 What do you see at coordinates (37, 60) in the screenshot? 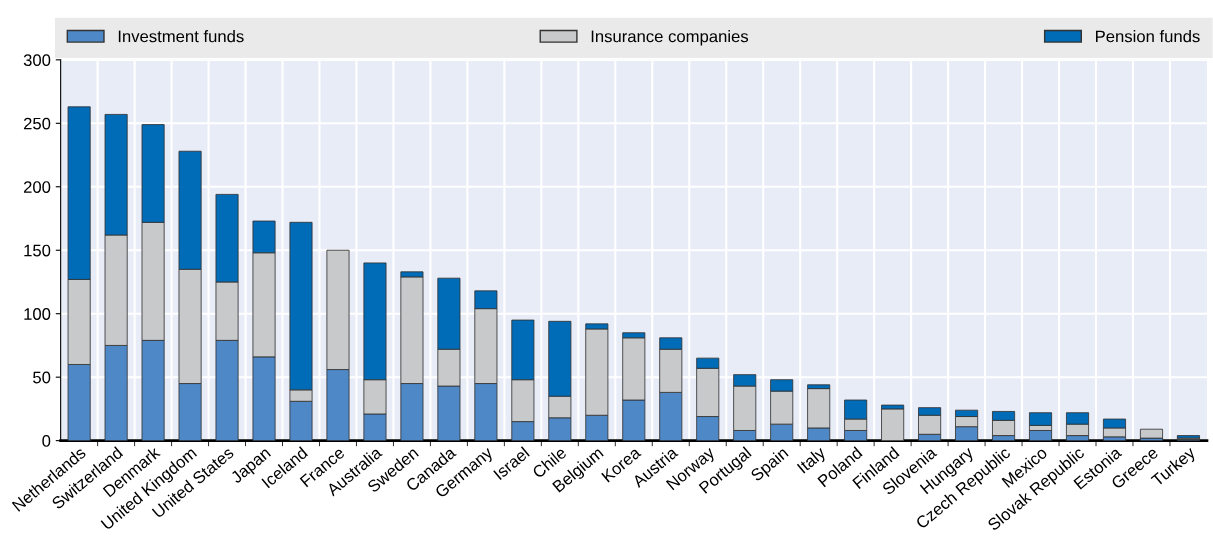
I see `y-tick-label: 300` at bounding box center [37, 60].